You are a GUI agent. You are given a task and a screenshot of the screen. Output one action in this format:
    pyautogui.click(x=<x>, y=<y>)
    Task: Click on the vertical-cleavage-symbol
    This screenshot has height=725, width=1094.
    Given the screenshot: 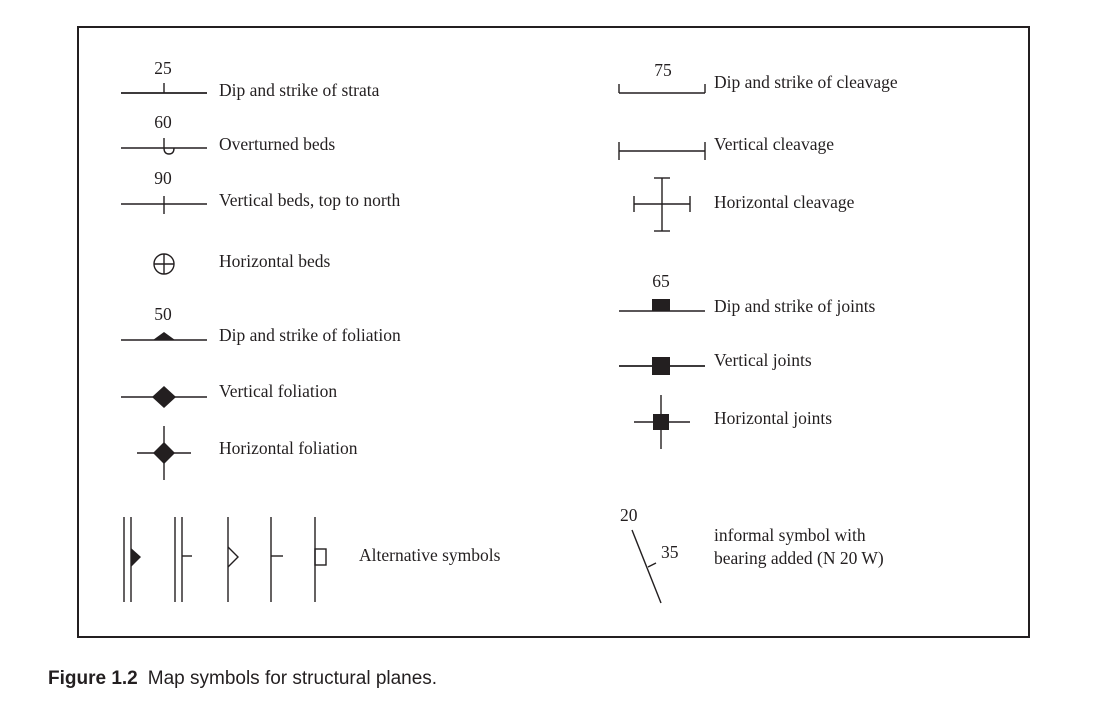 What is the action you would take?
    pyautogui.click(x=662, y=151)
    